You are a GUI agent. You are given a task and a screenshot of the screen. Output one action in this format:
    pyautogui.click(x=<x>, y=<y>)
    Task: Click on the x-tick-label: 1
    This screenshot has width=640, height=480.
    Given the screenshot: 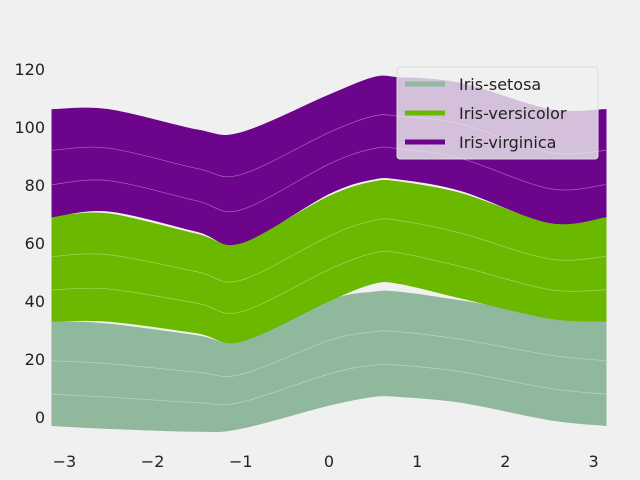 What is the action you would take?
    pyautogui.click(x=417, y=461)
    